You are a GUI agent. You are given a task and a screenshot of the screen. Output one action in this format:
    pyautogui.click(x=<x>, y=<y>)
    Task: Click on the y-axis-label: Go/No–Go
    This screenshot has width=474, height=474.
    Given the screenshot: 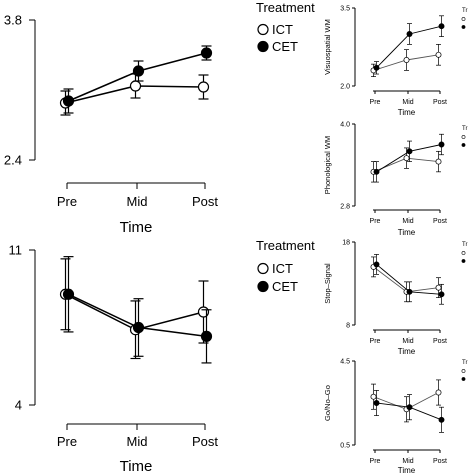 What is the action you would take?
    pyautogui.click(x=327, y=403)
    